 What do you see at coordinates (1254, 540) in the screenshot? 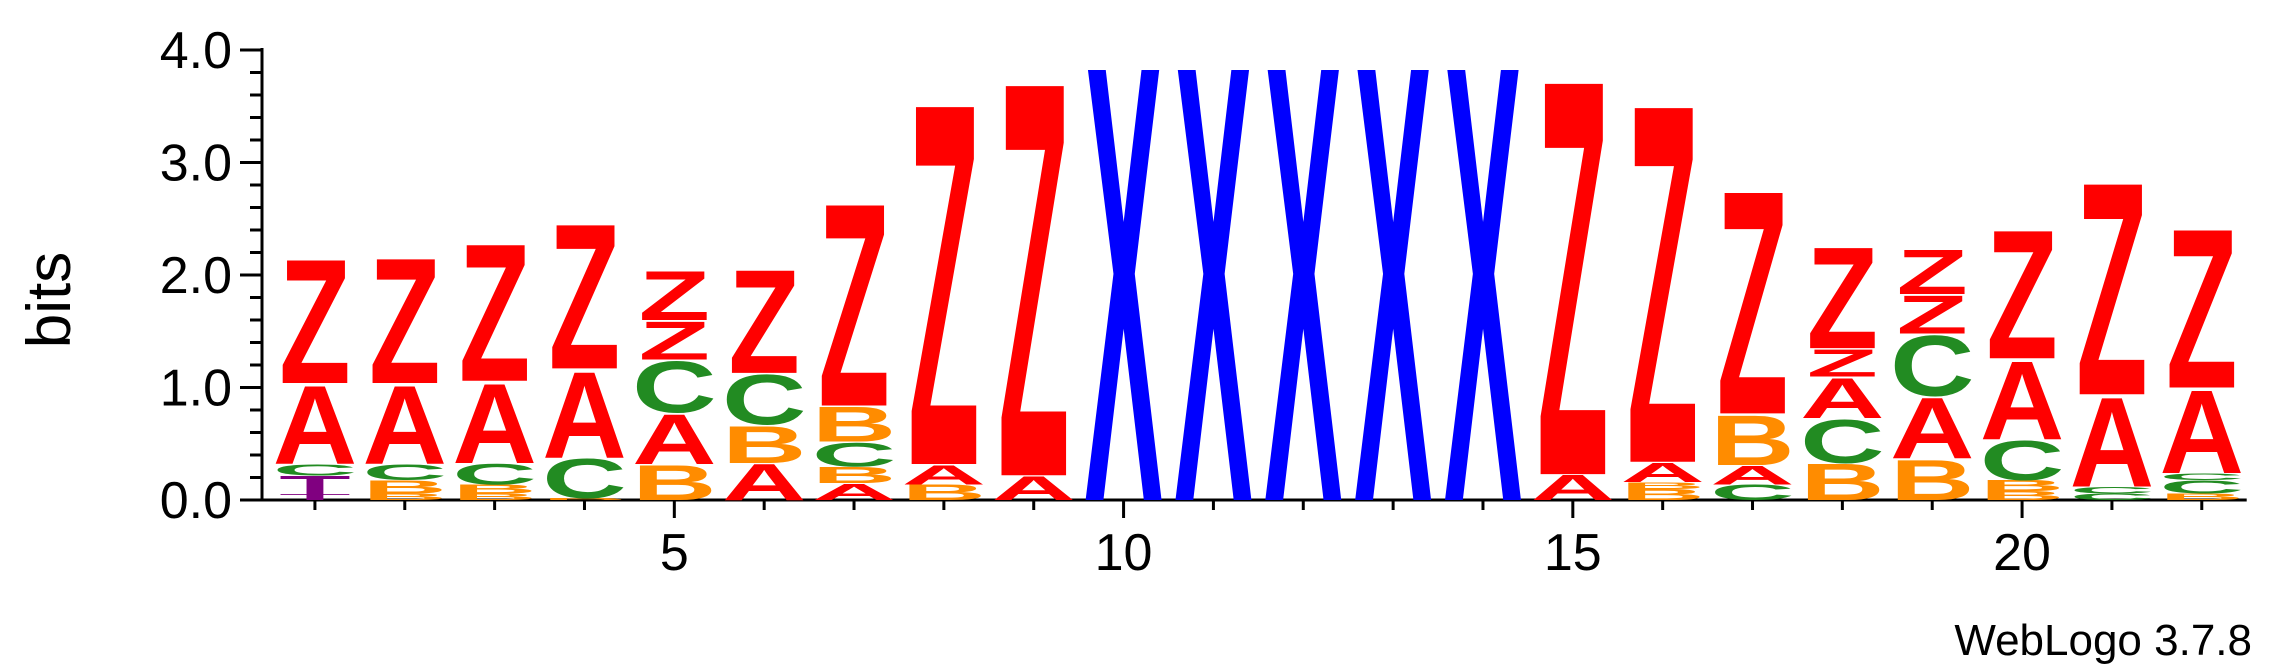
I see `x-axis: 5 10 15 20` at bounding box center [1254, 540].